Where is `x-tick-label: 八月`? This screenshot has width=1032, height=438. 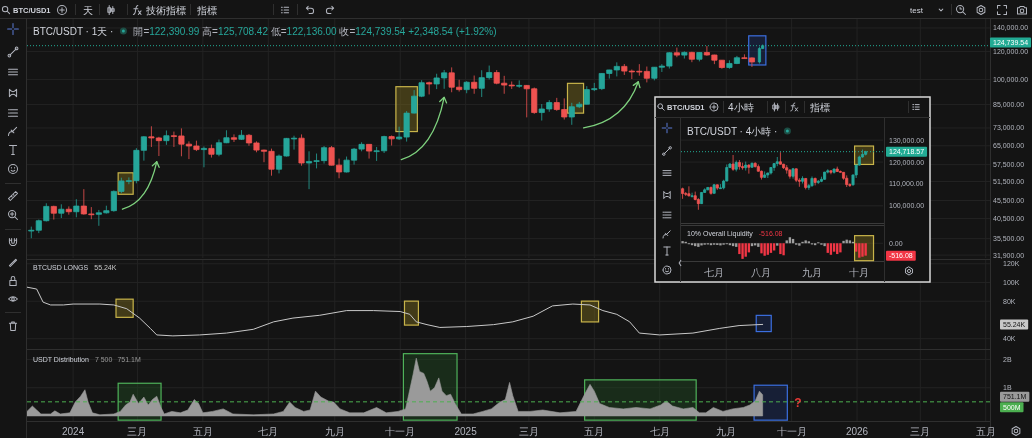
x-tick-label: 八月 is located at coordinates (761, 272).